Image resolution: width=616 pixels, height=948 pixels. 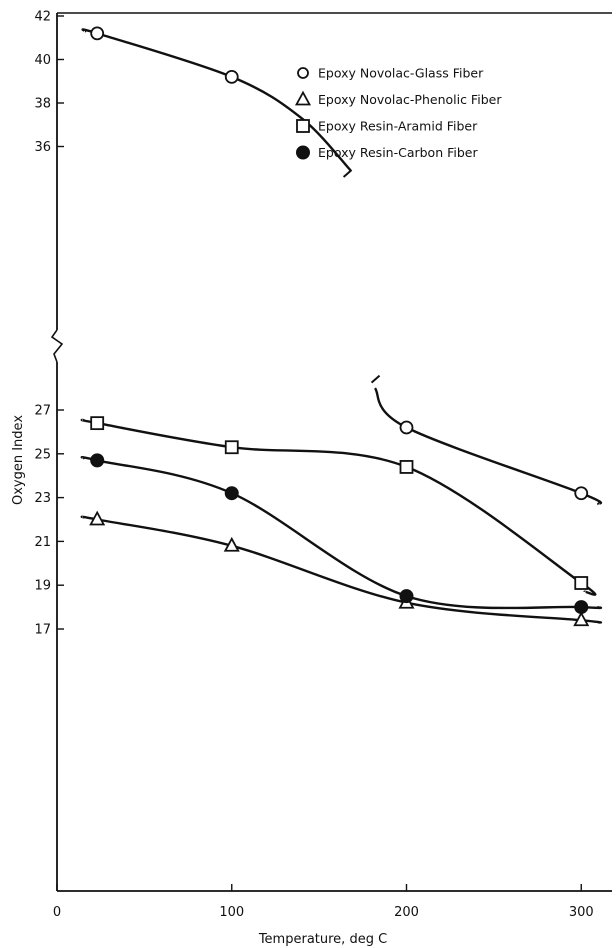 I want to click on y-tick-label: 42, so click(x=42, y=17).